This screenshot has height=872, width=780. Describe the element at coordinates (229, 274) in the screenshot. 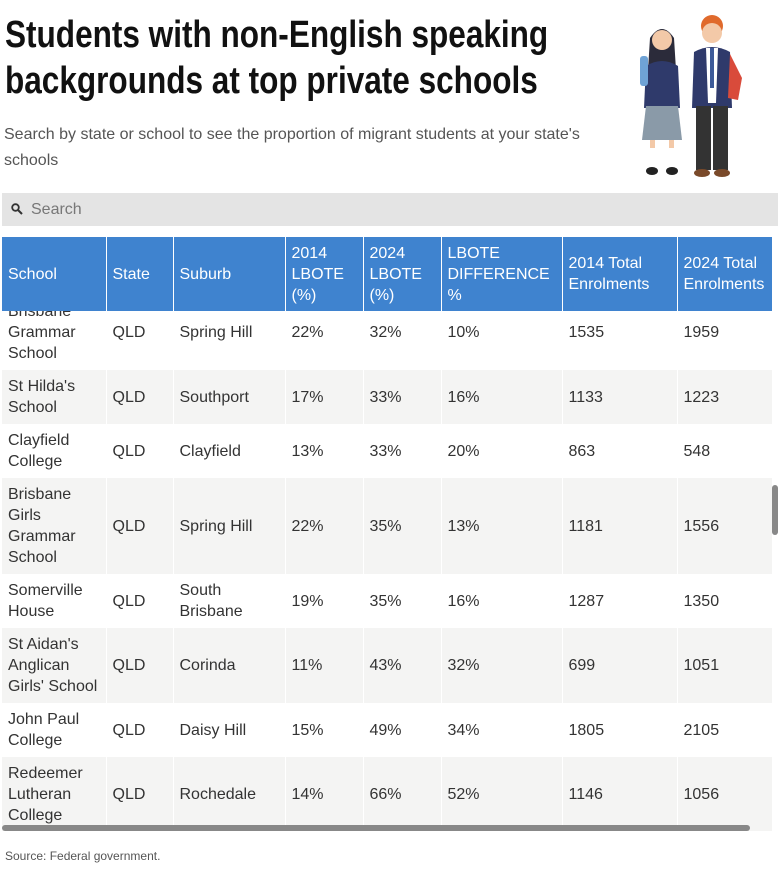

I see `column-header: Suburb` at that location.